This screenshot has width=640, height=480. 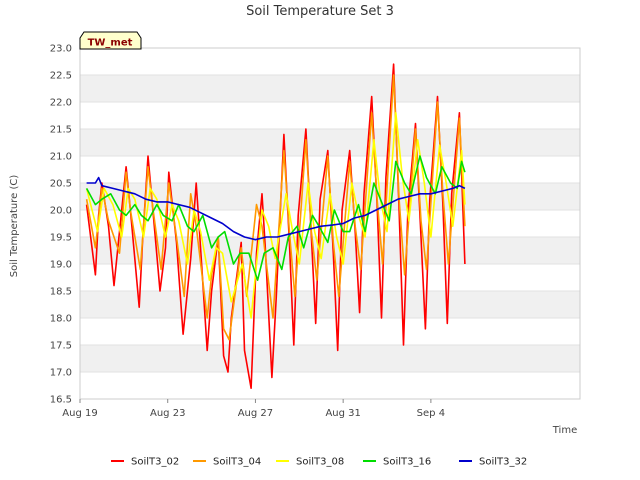 I want to click on x-tick-label: Aug 31, so click(x=342, y=413).